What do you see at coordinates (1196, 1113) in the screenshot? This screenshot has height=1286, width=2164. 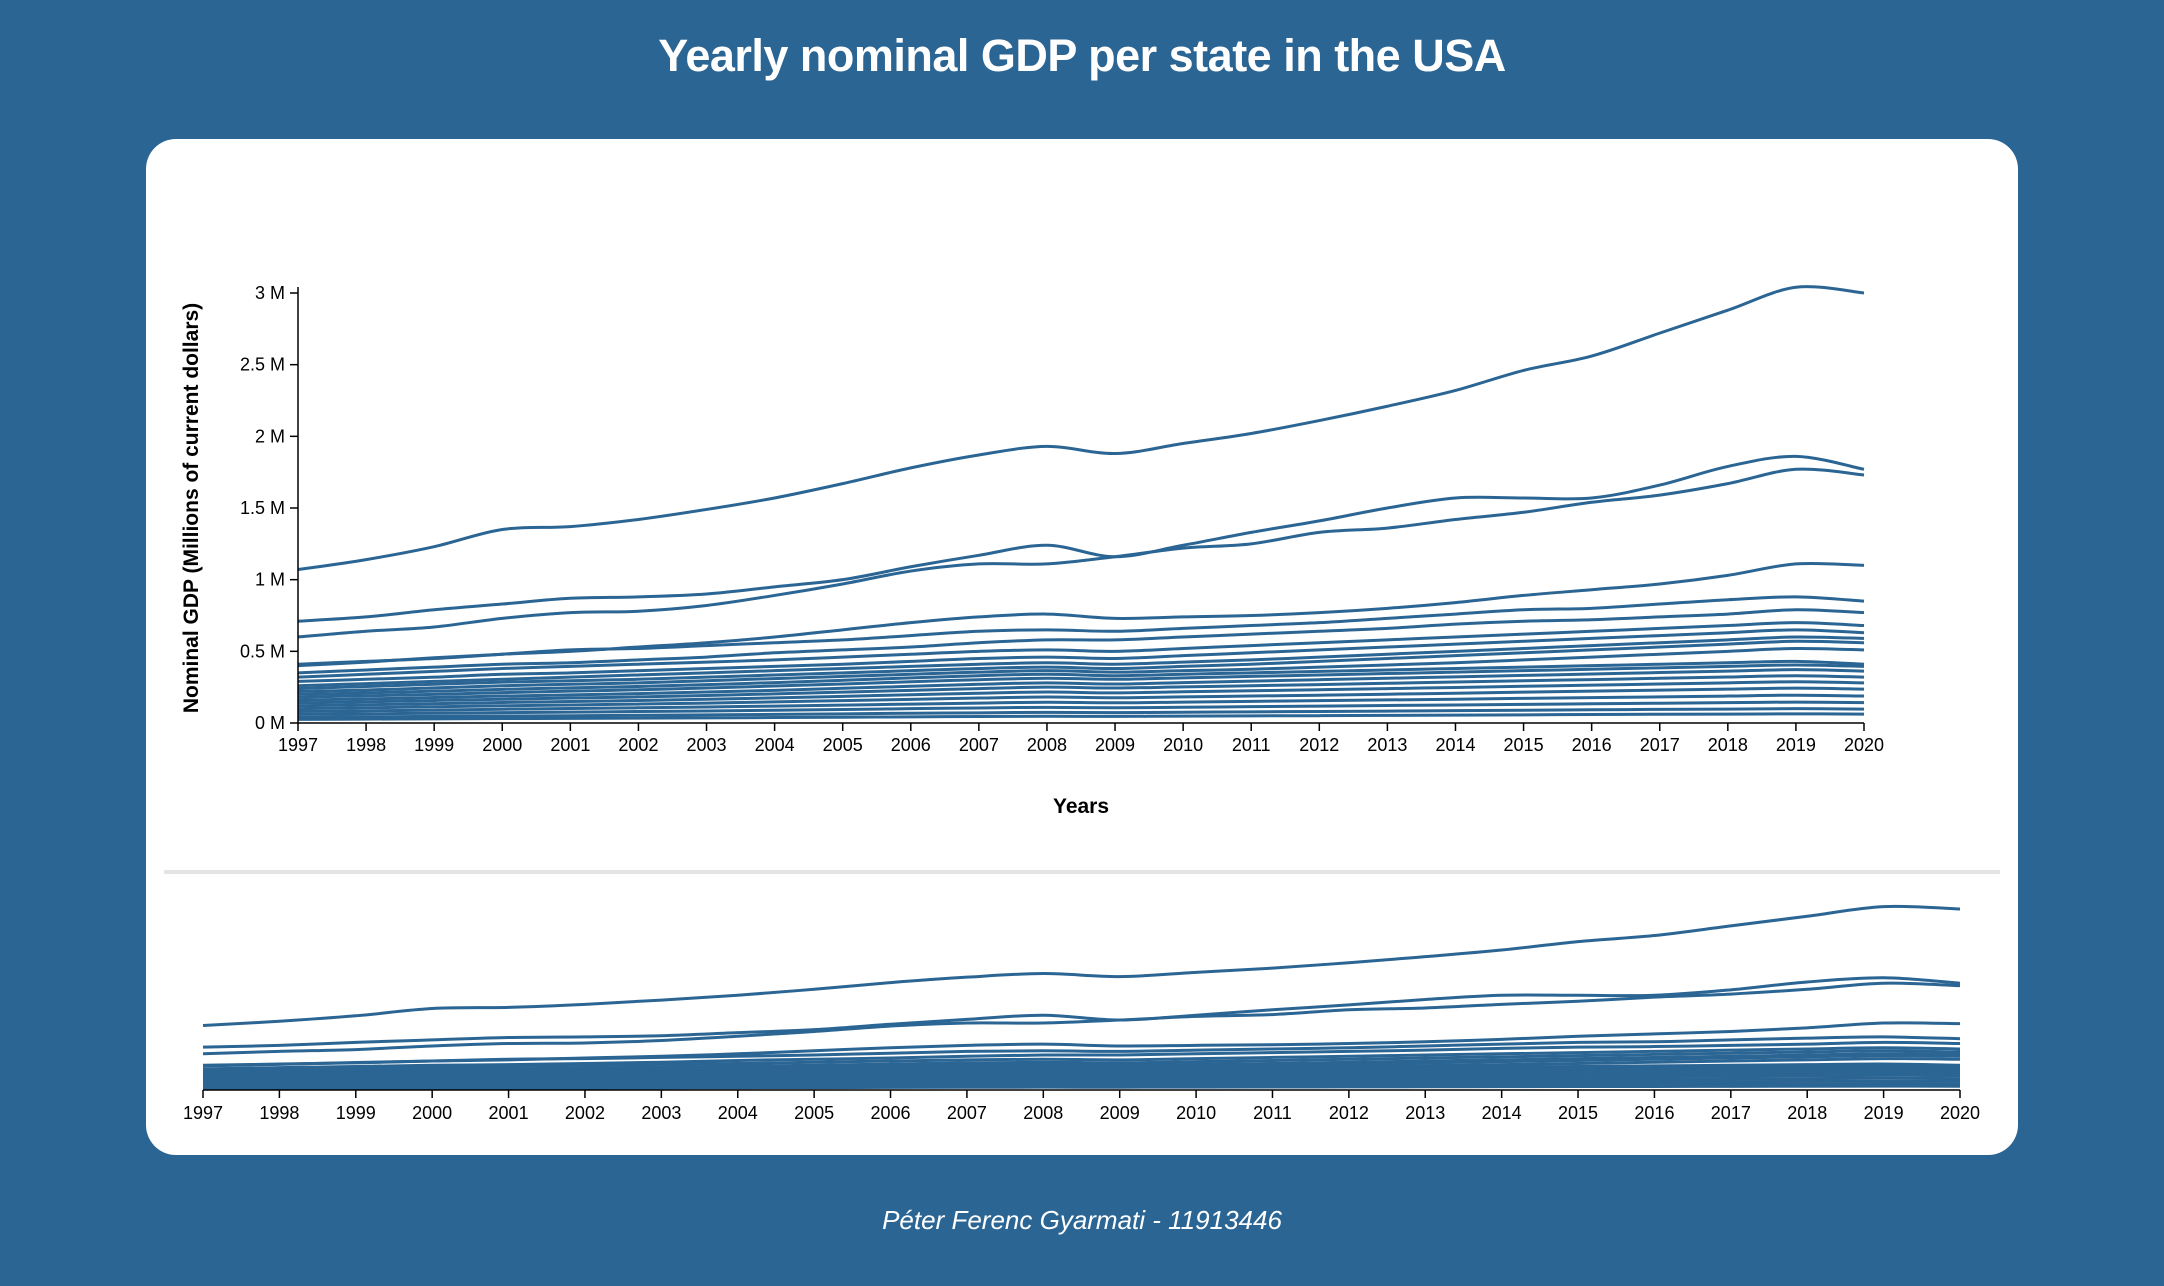 I see `context-x-tick-label: 2010` at bounding box center [1196, 1113].